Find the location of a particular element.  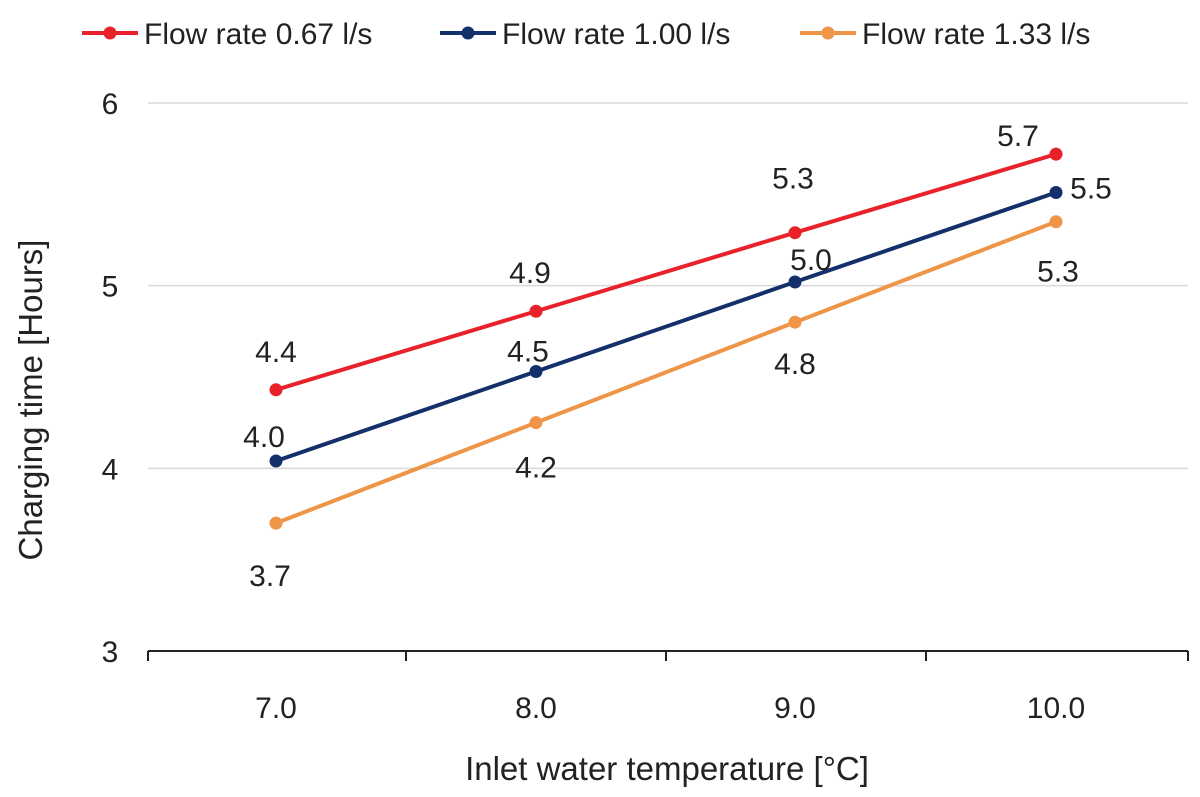

x-tick-label: 9.0 is located at coordinates (795, 708).